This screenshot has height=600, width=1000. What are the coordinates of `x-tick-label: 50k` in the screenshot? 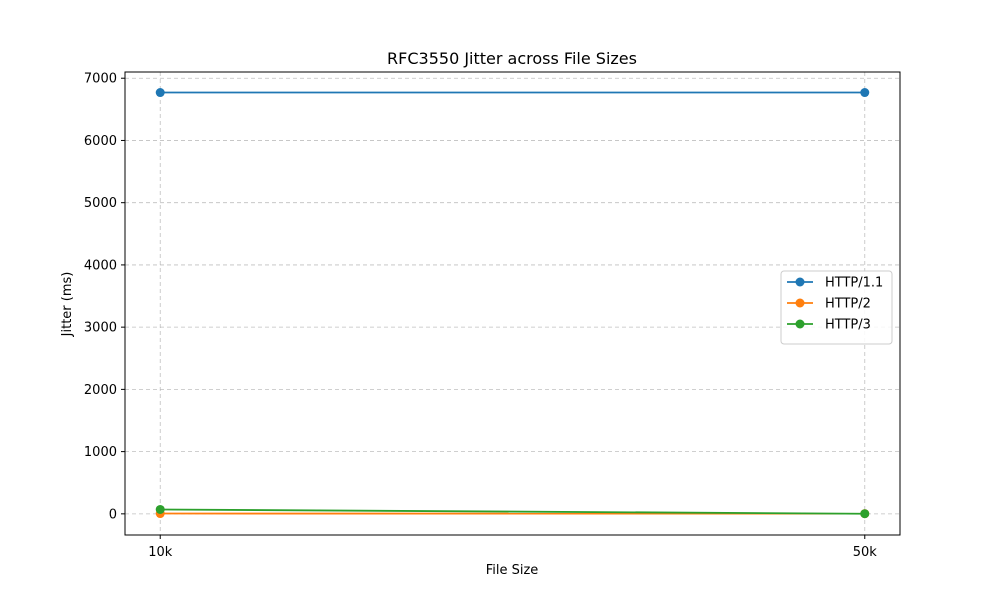 It's located at (865, 552).